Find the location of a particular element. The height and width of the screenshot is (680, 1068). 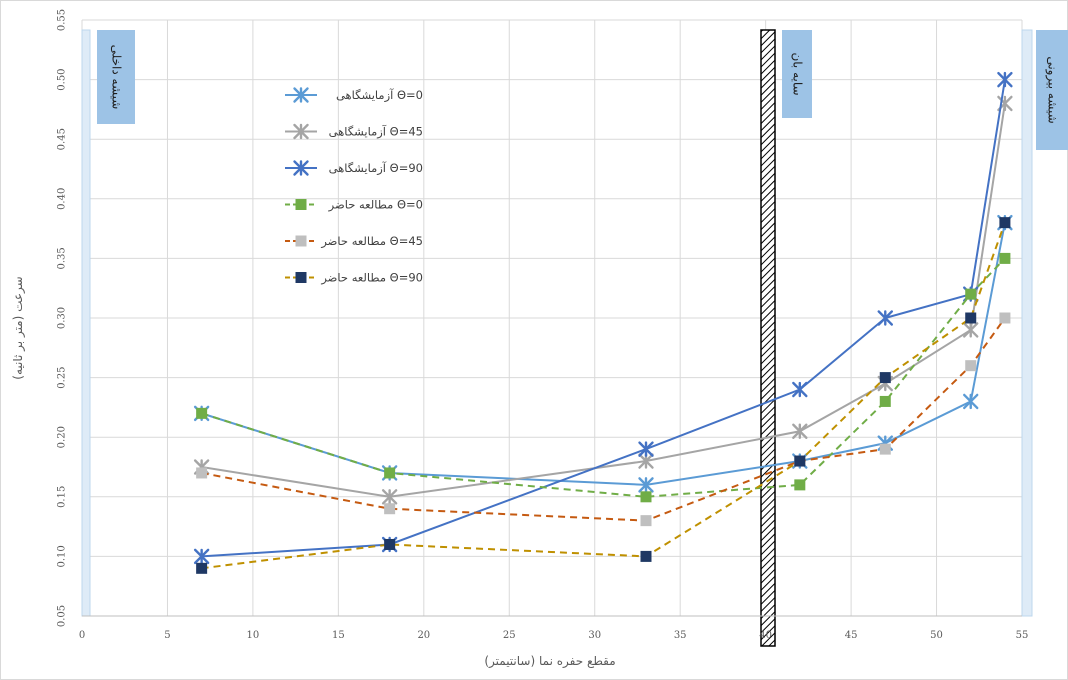

x-tick-label: 40 is located at coordinates (765, 635).